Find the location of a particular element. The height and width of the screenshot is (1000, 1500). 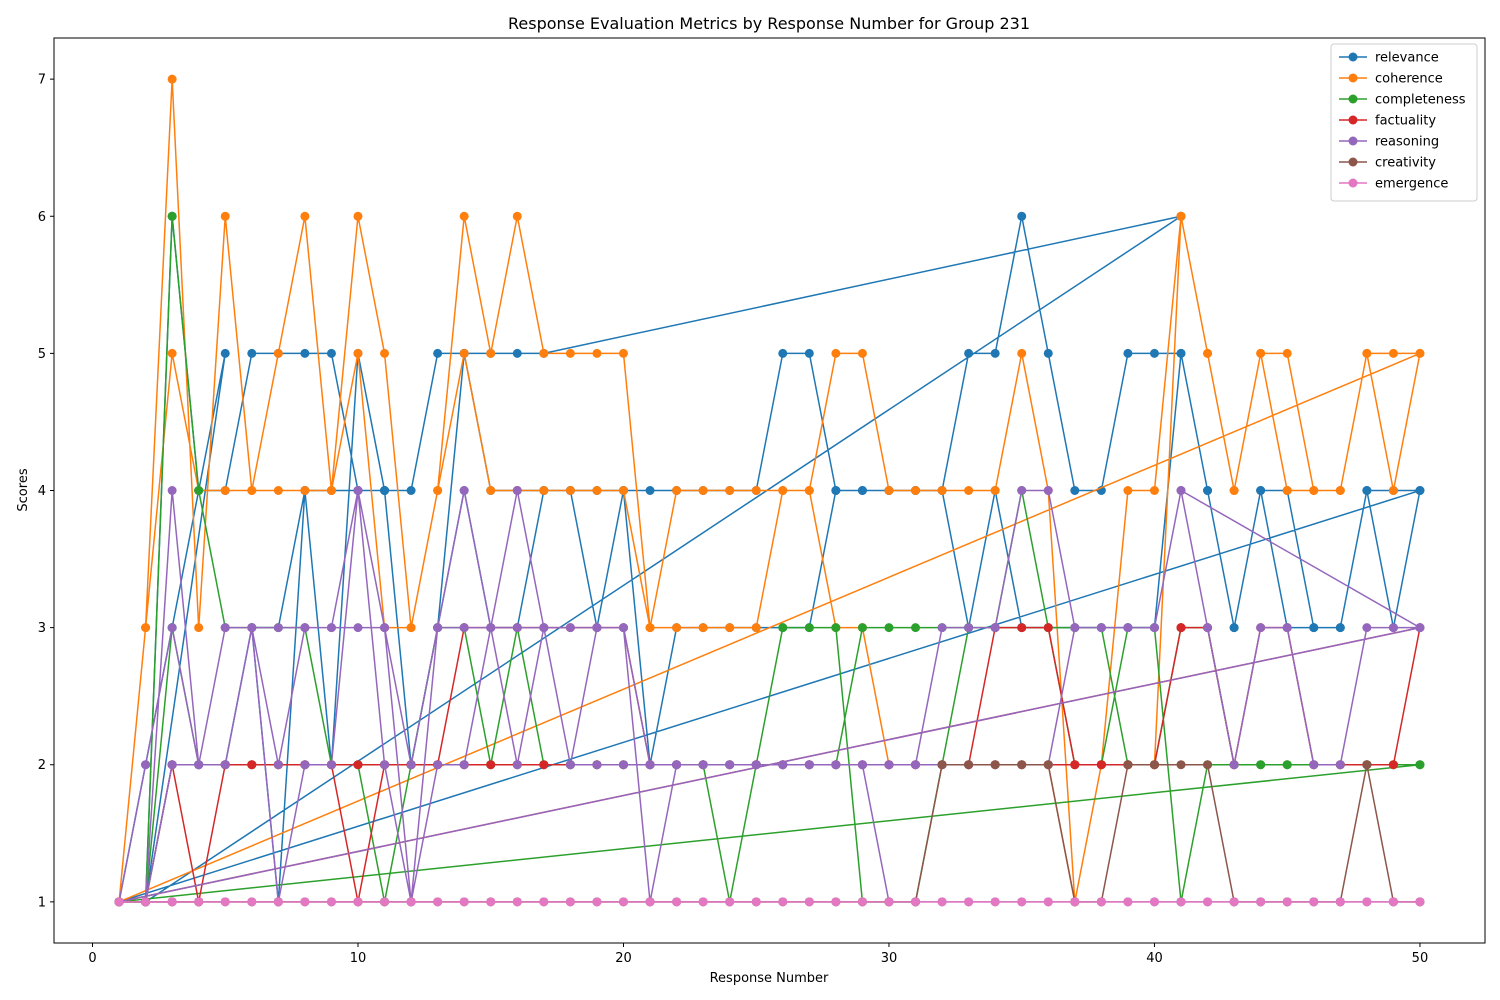

y-tick-label: 5 is located at coordinates (42, 354).